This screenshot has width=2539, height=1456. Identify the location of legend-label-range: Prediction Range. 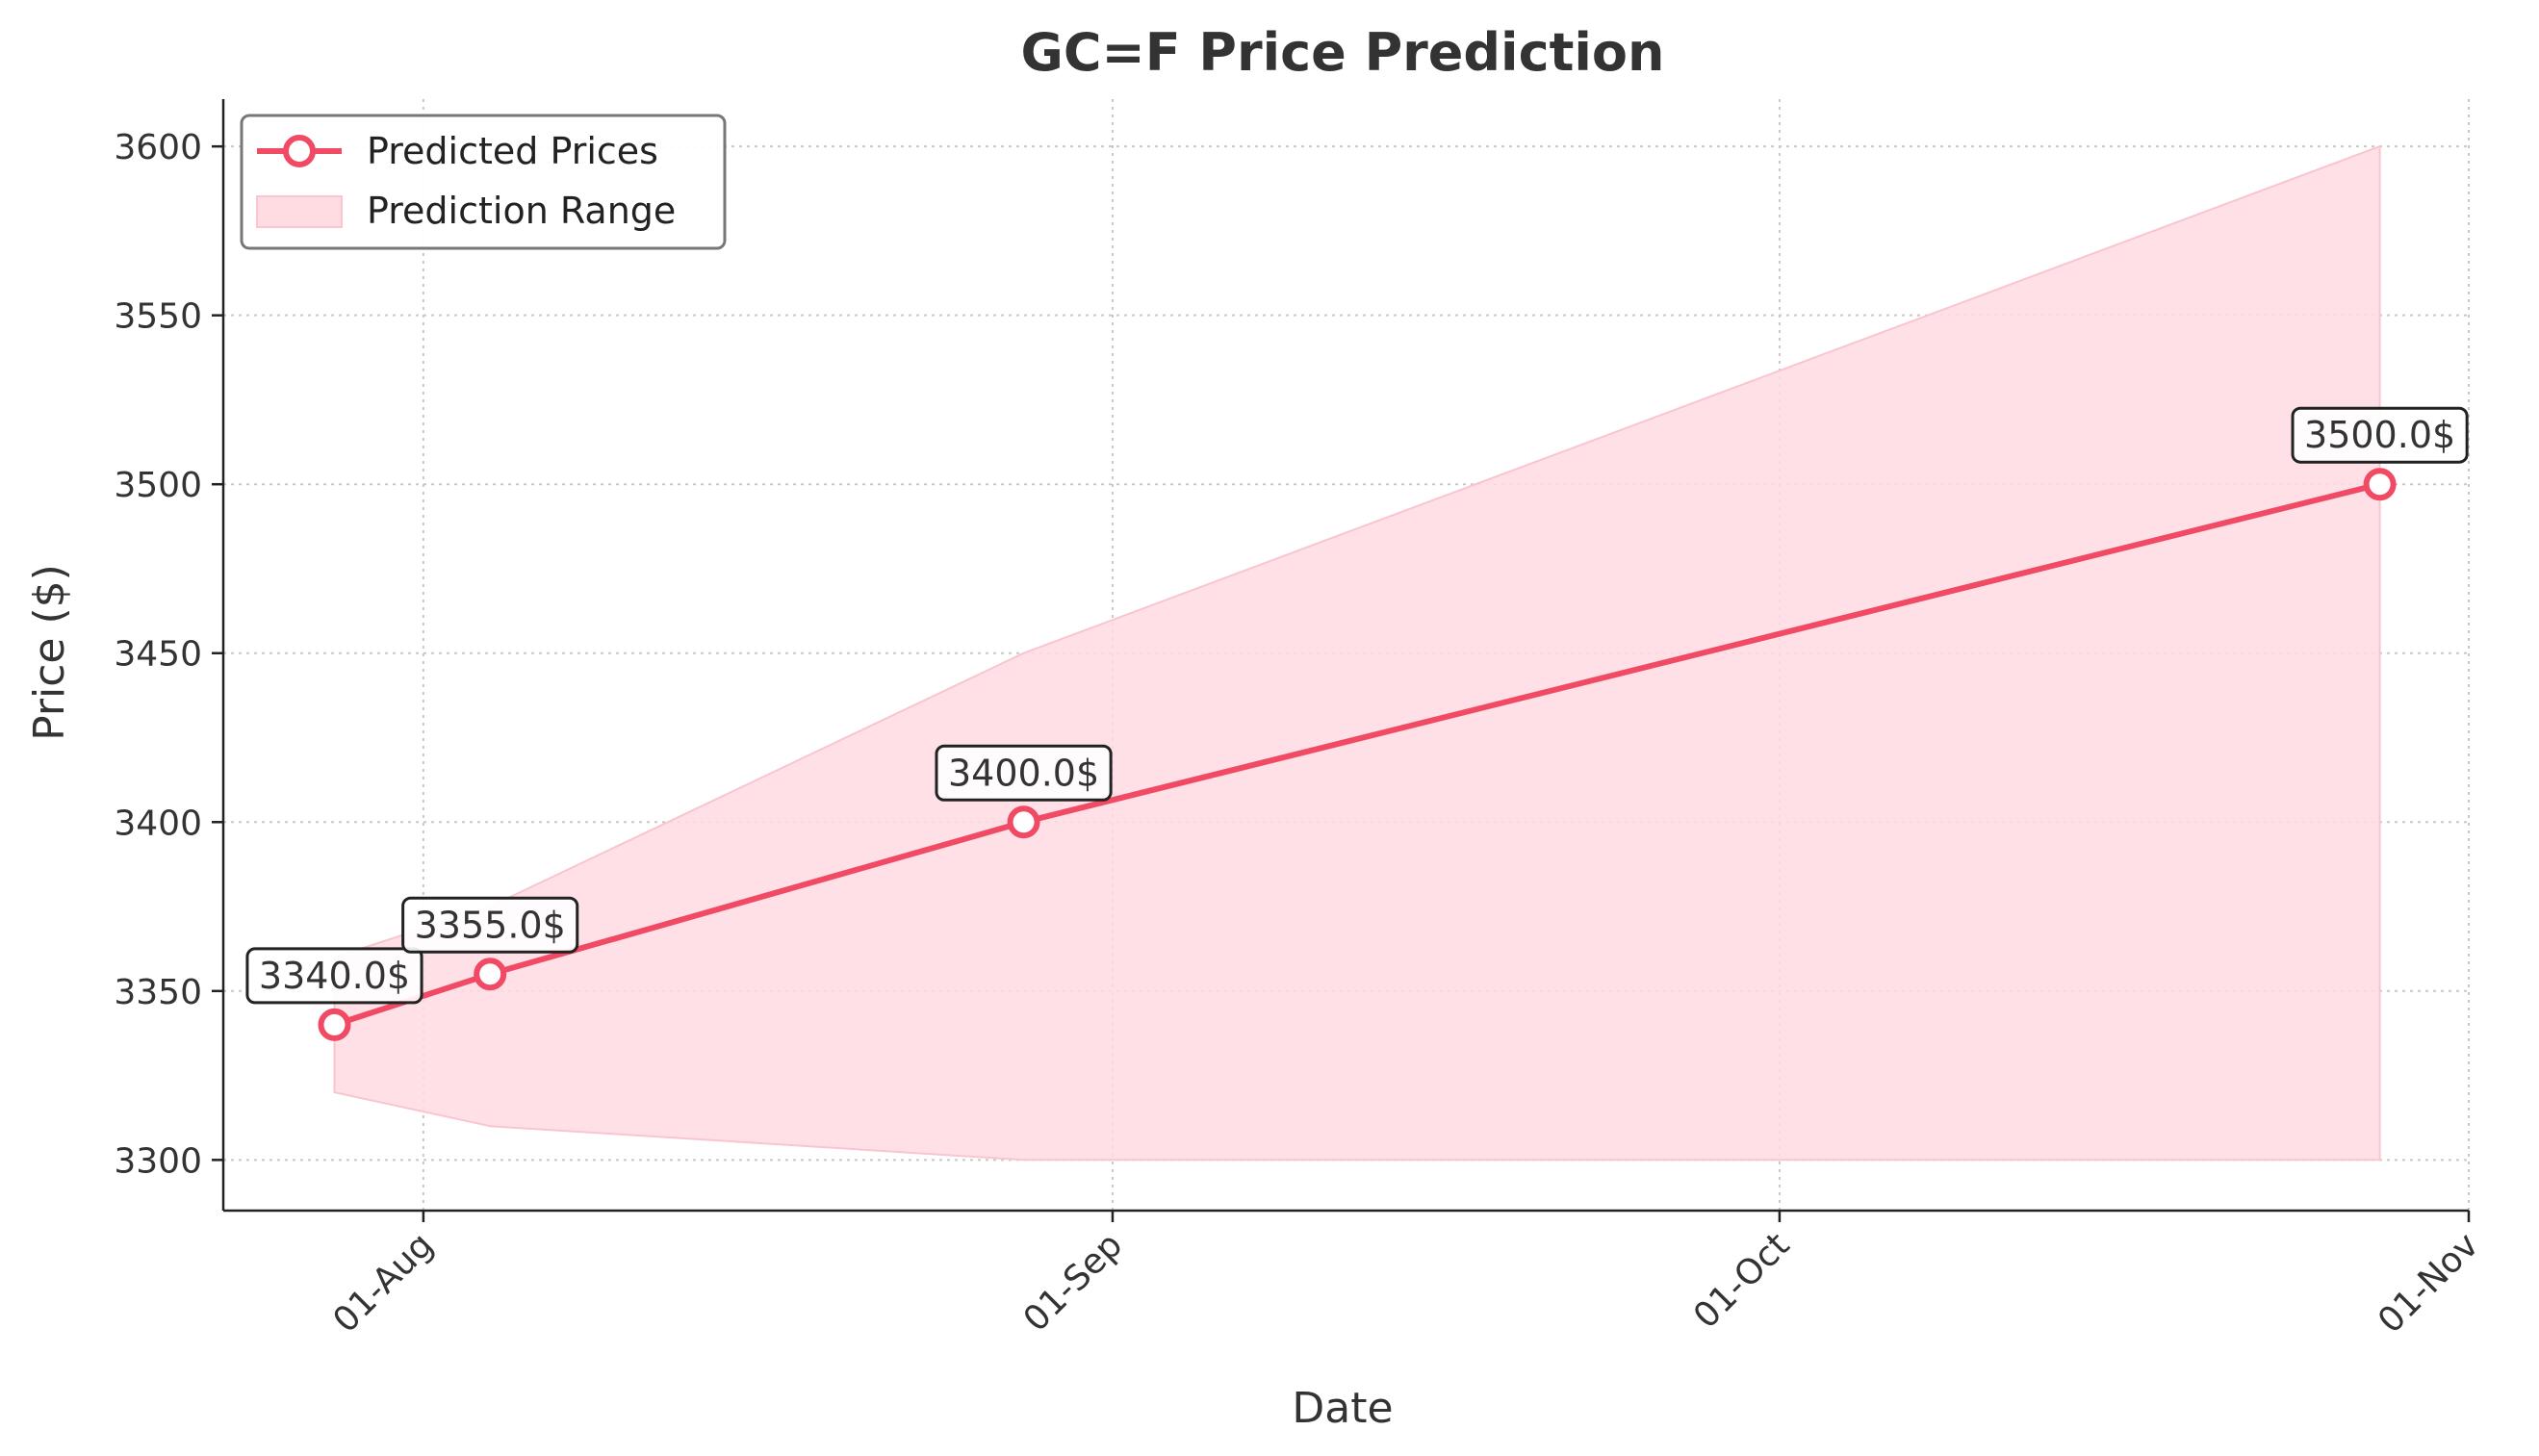
(521, 211).